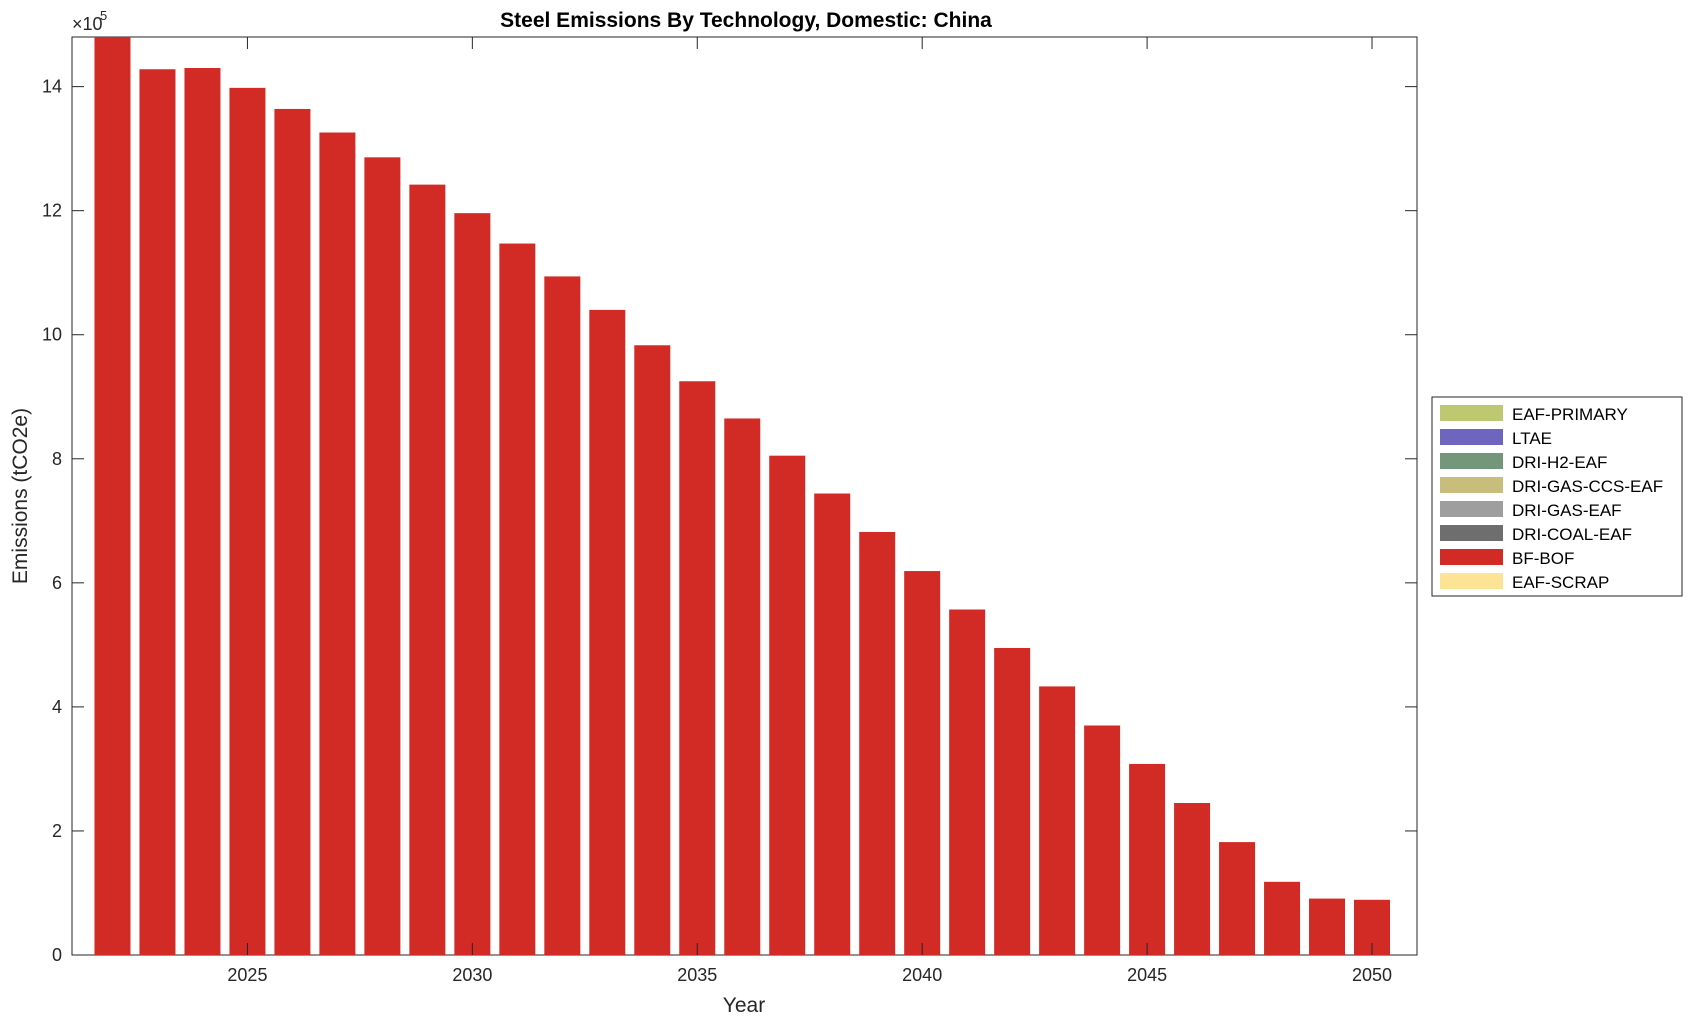  I want to click on y-axis-label: Emissions (tCO2e), so click(20, 496).